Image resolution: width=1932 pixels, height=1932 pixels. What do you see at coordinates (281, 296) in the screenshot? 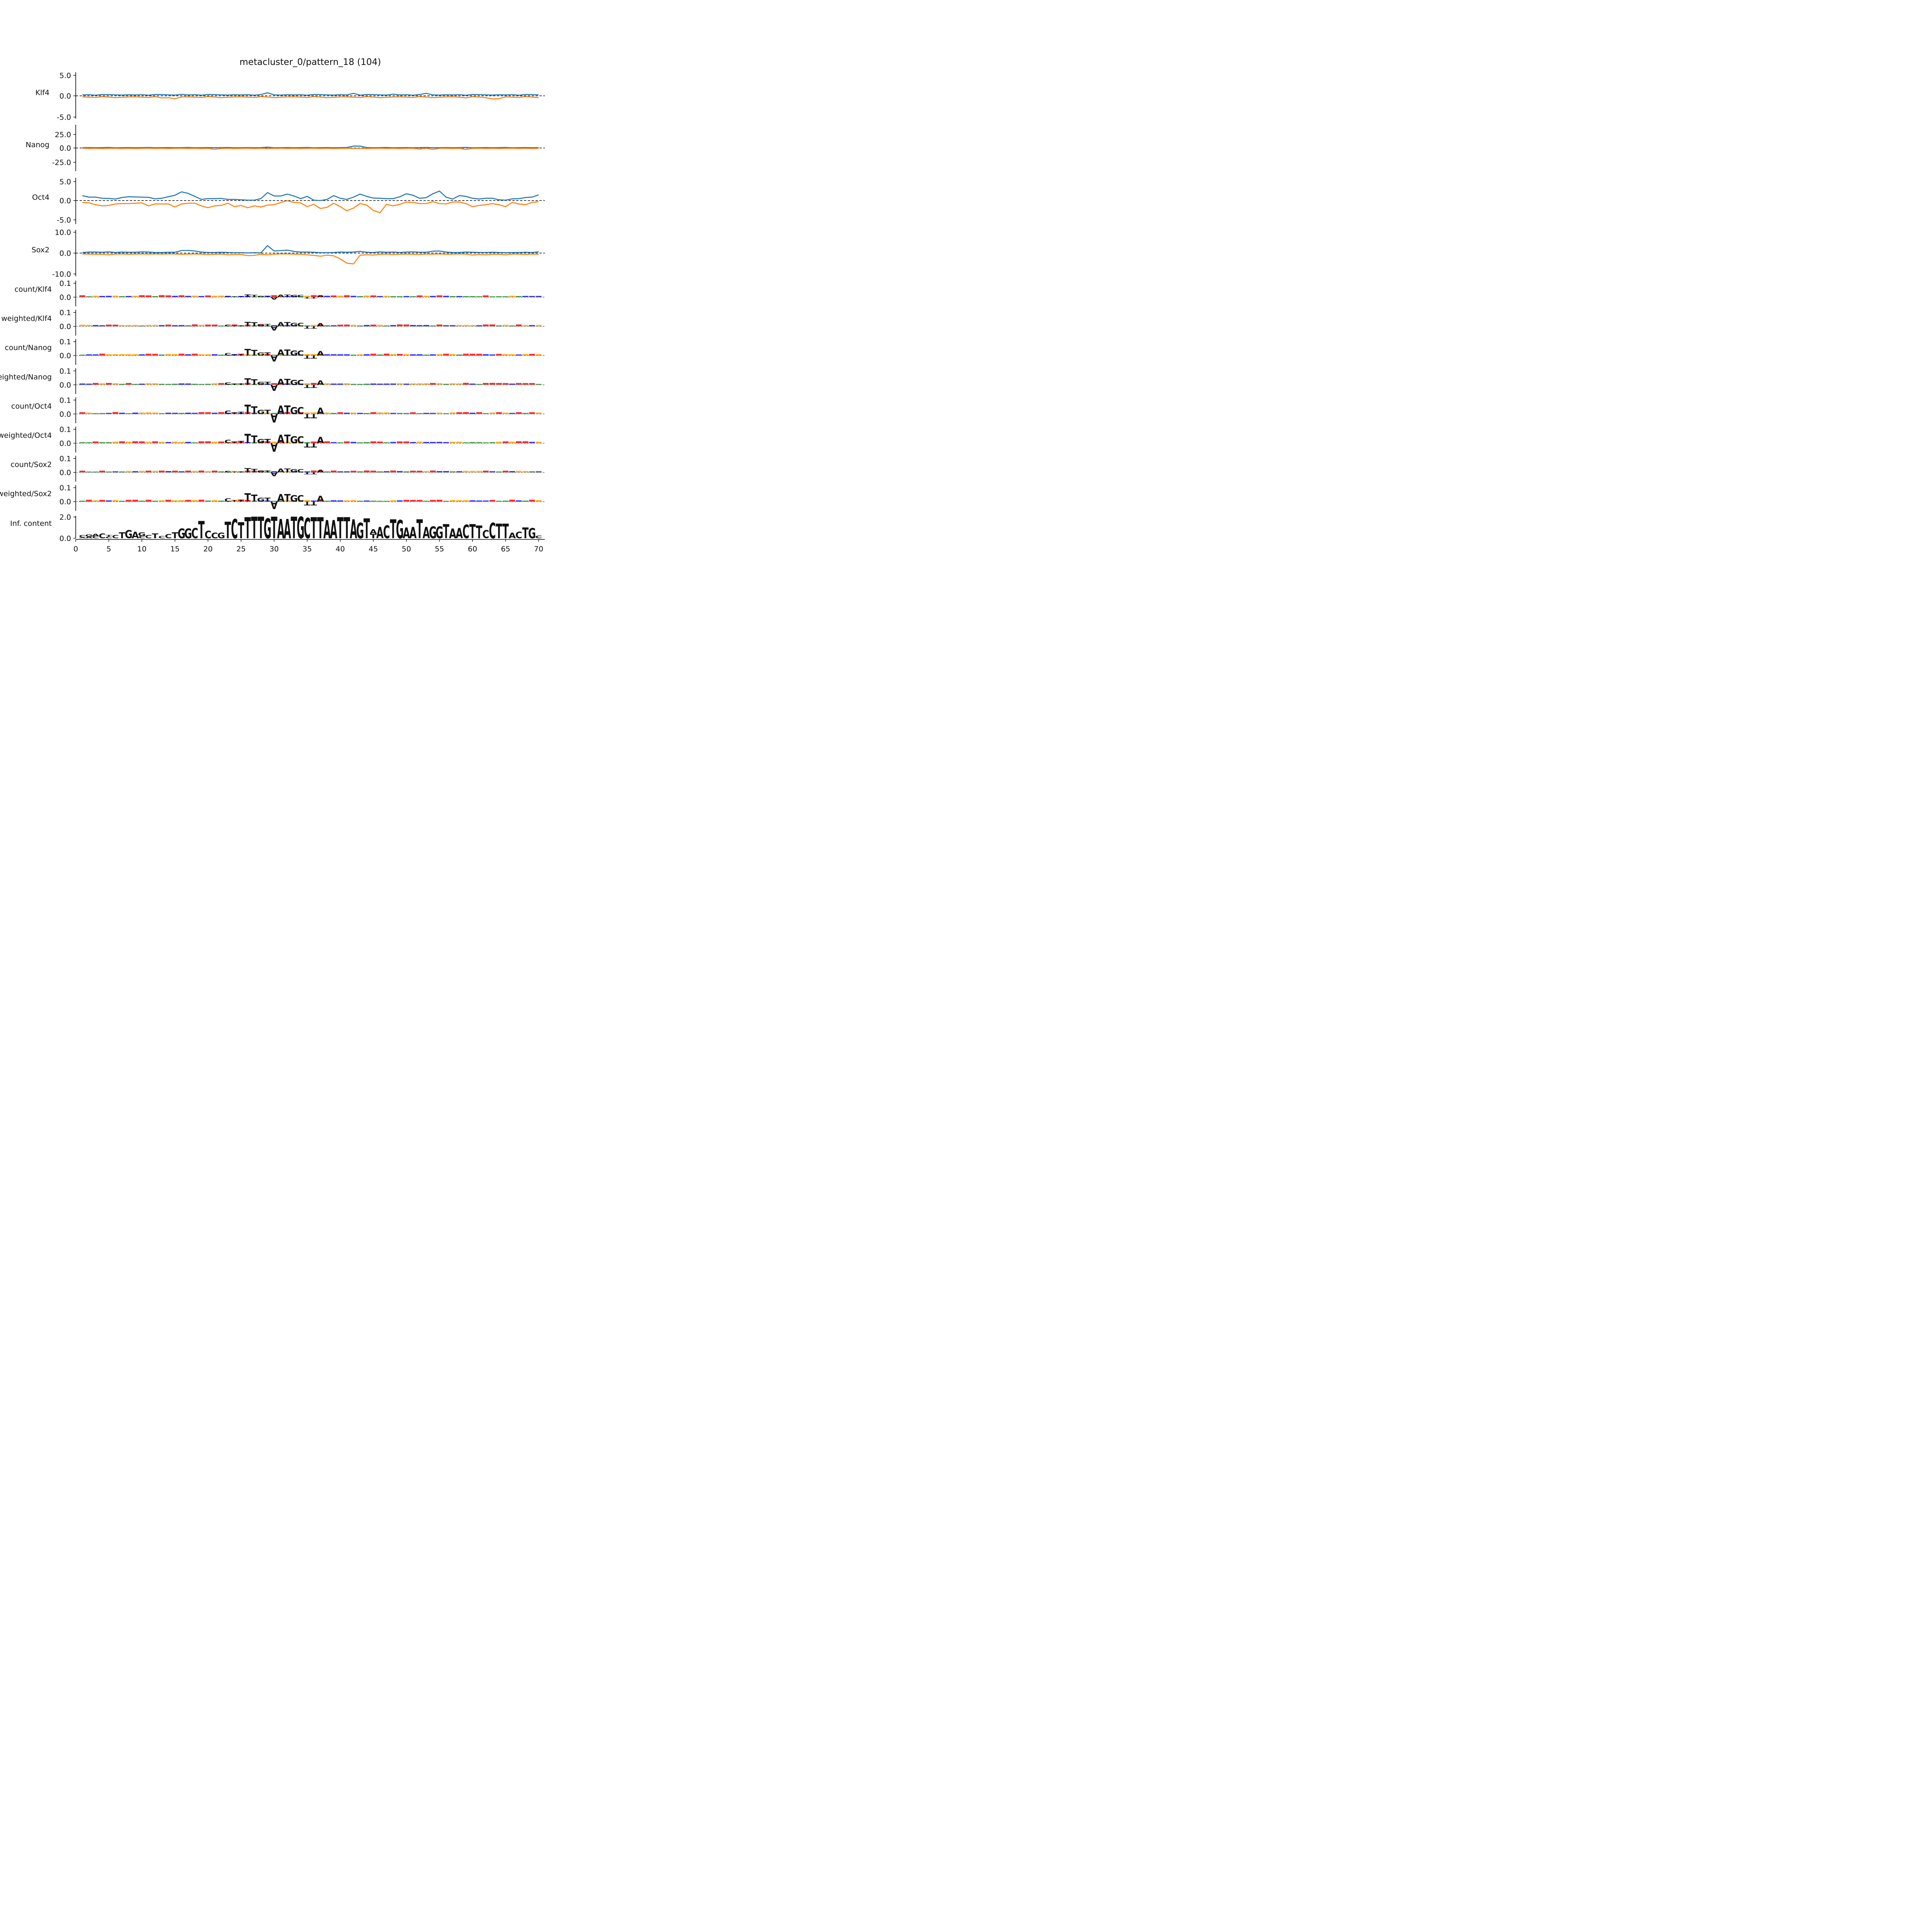
I see `contrib-count-klf4-letter-mark: A` at bounding box center [281, 296].